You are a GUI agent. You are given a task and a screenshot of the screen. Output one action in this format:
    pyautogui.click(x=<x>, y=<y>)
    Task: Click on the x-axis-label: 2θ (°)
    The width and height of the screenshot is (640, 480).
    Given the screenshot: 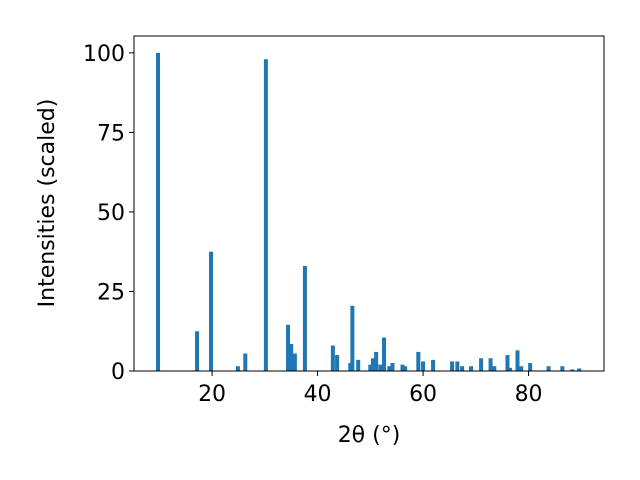 What is the action you would take?
    pyautogui.click(x=369, y=435)
    